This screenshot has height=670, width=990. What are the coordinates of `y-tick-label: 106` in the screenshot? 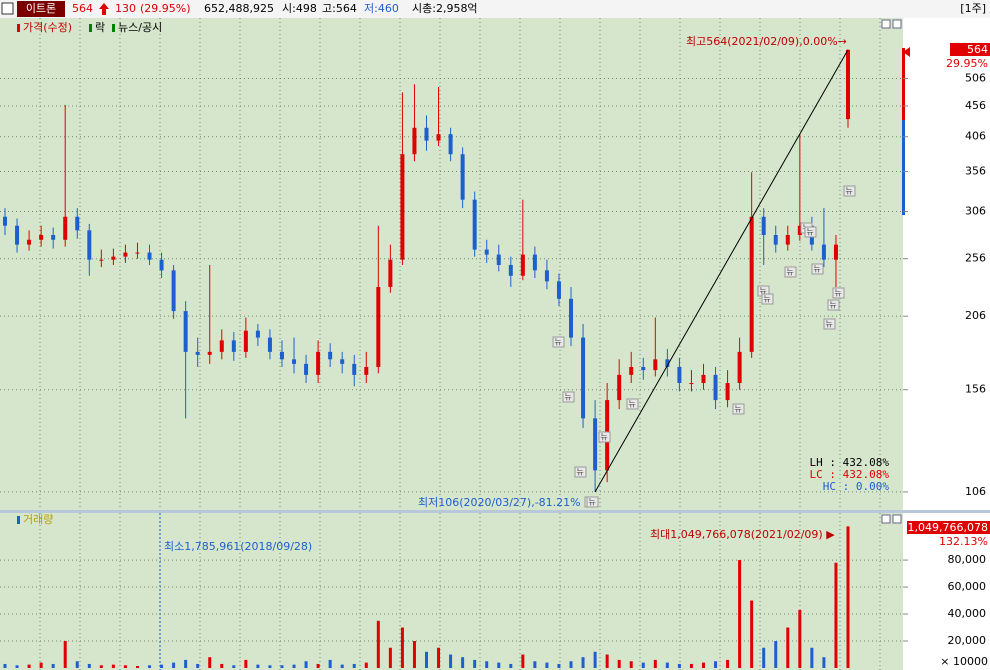 It's located at (975, 491).